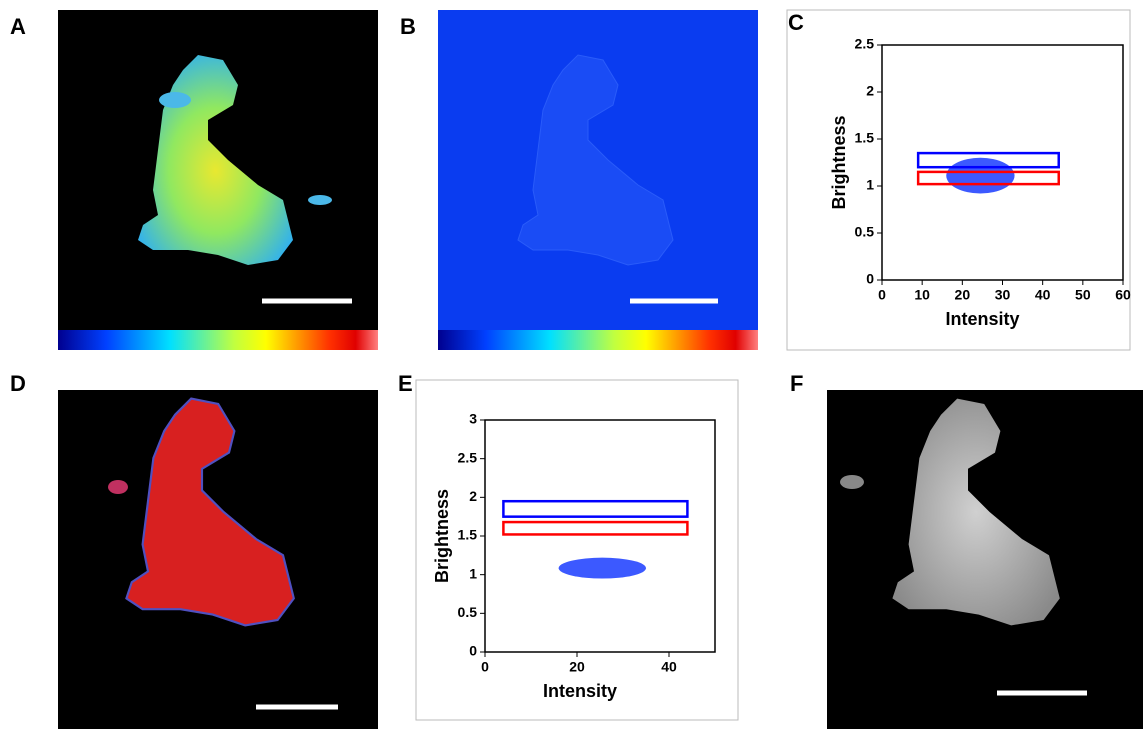 The height and width of the screenshot is (734, 1143). What do you see at coordinates (577, 550) in the screenshot?
I see `chart-frame` at bounding box center [577, 550].